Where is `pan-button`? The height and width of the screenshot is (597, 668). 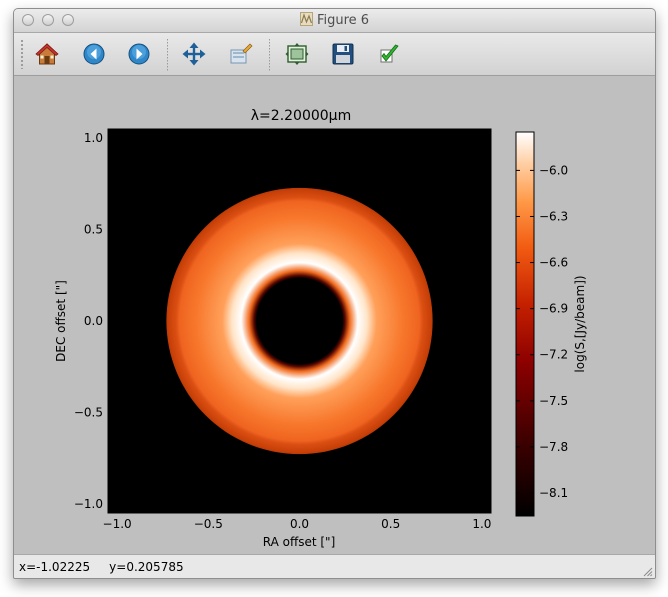 pan-button is located at coordinates (194, 54).